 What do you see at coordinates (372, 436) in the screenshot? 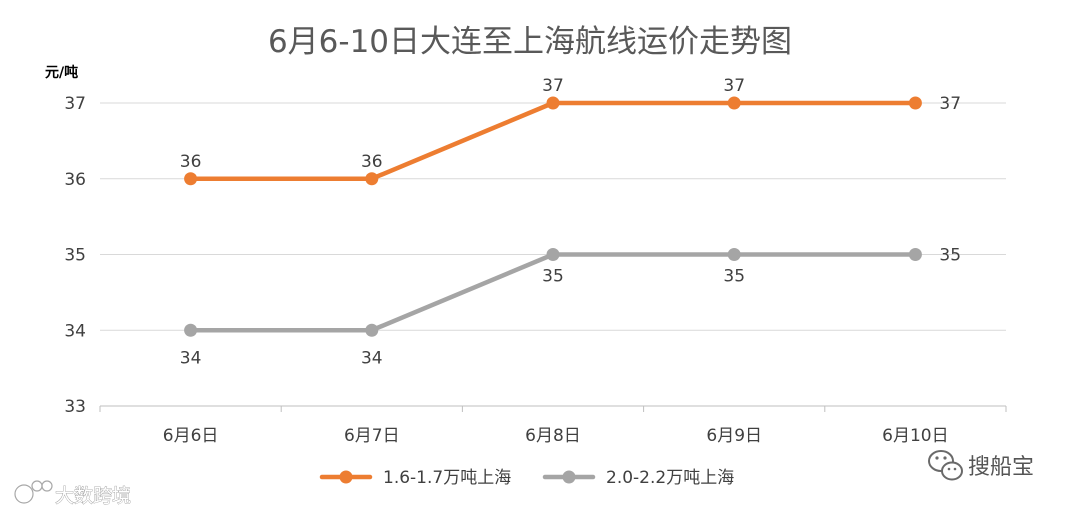
I see `x-tick-label: 6月7日` at bounding box center [372, 436].